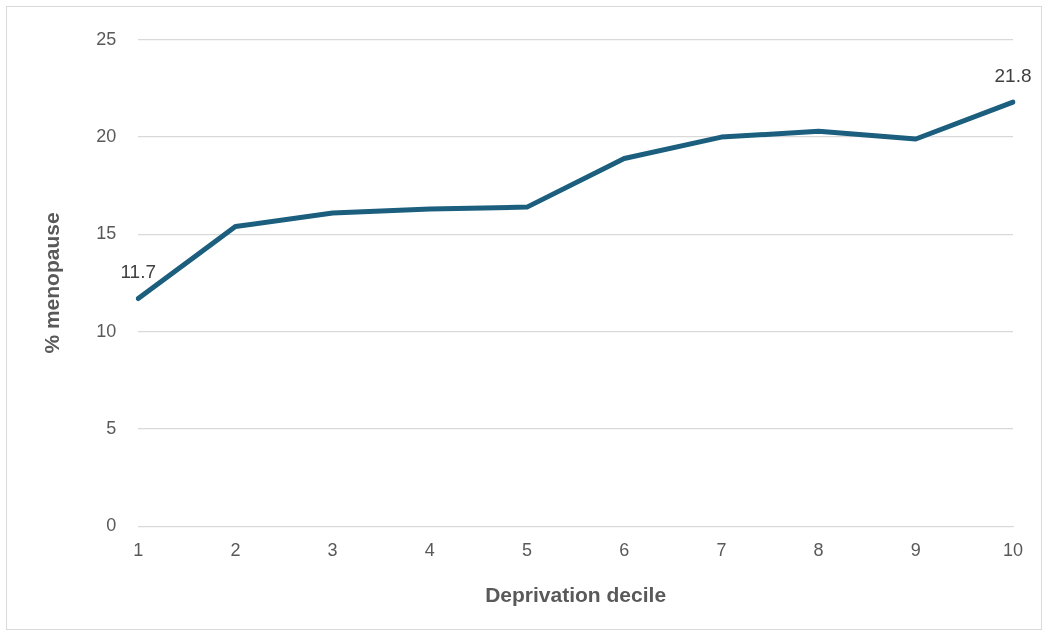 The width and height of the screenshot is (1049, 635). Describe the element at coordinates (332, 549) in the screenshot. I see `x-tick-label: 3` at that location.